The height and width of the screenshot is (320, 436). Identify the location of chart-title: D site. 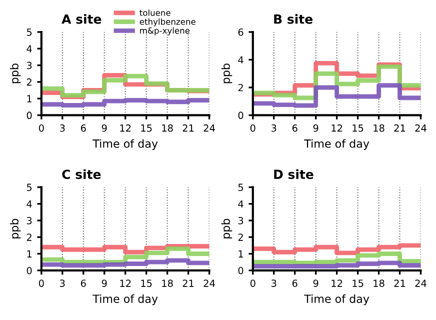
(294, 174).